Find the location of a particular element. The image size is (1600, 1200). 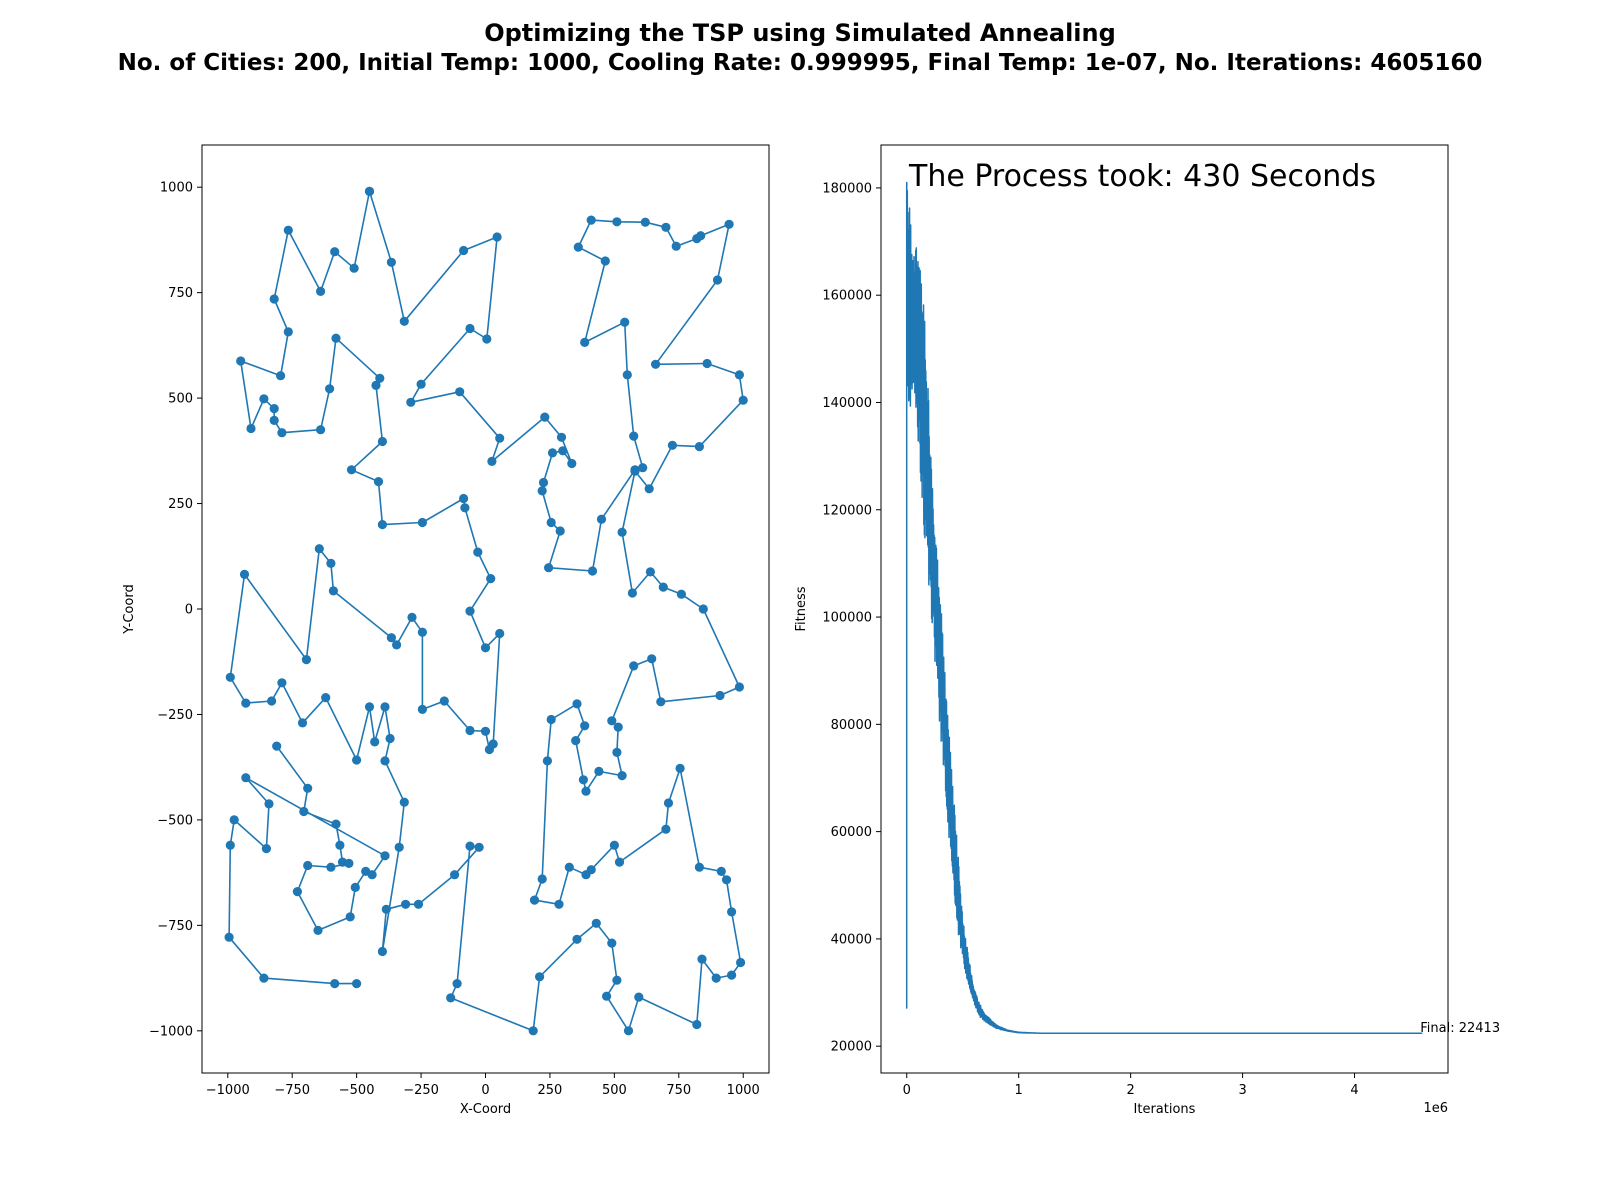

final-fitness-annotation: Final: 22413 is located at coordinates (1460, 1028).